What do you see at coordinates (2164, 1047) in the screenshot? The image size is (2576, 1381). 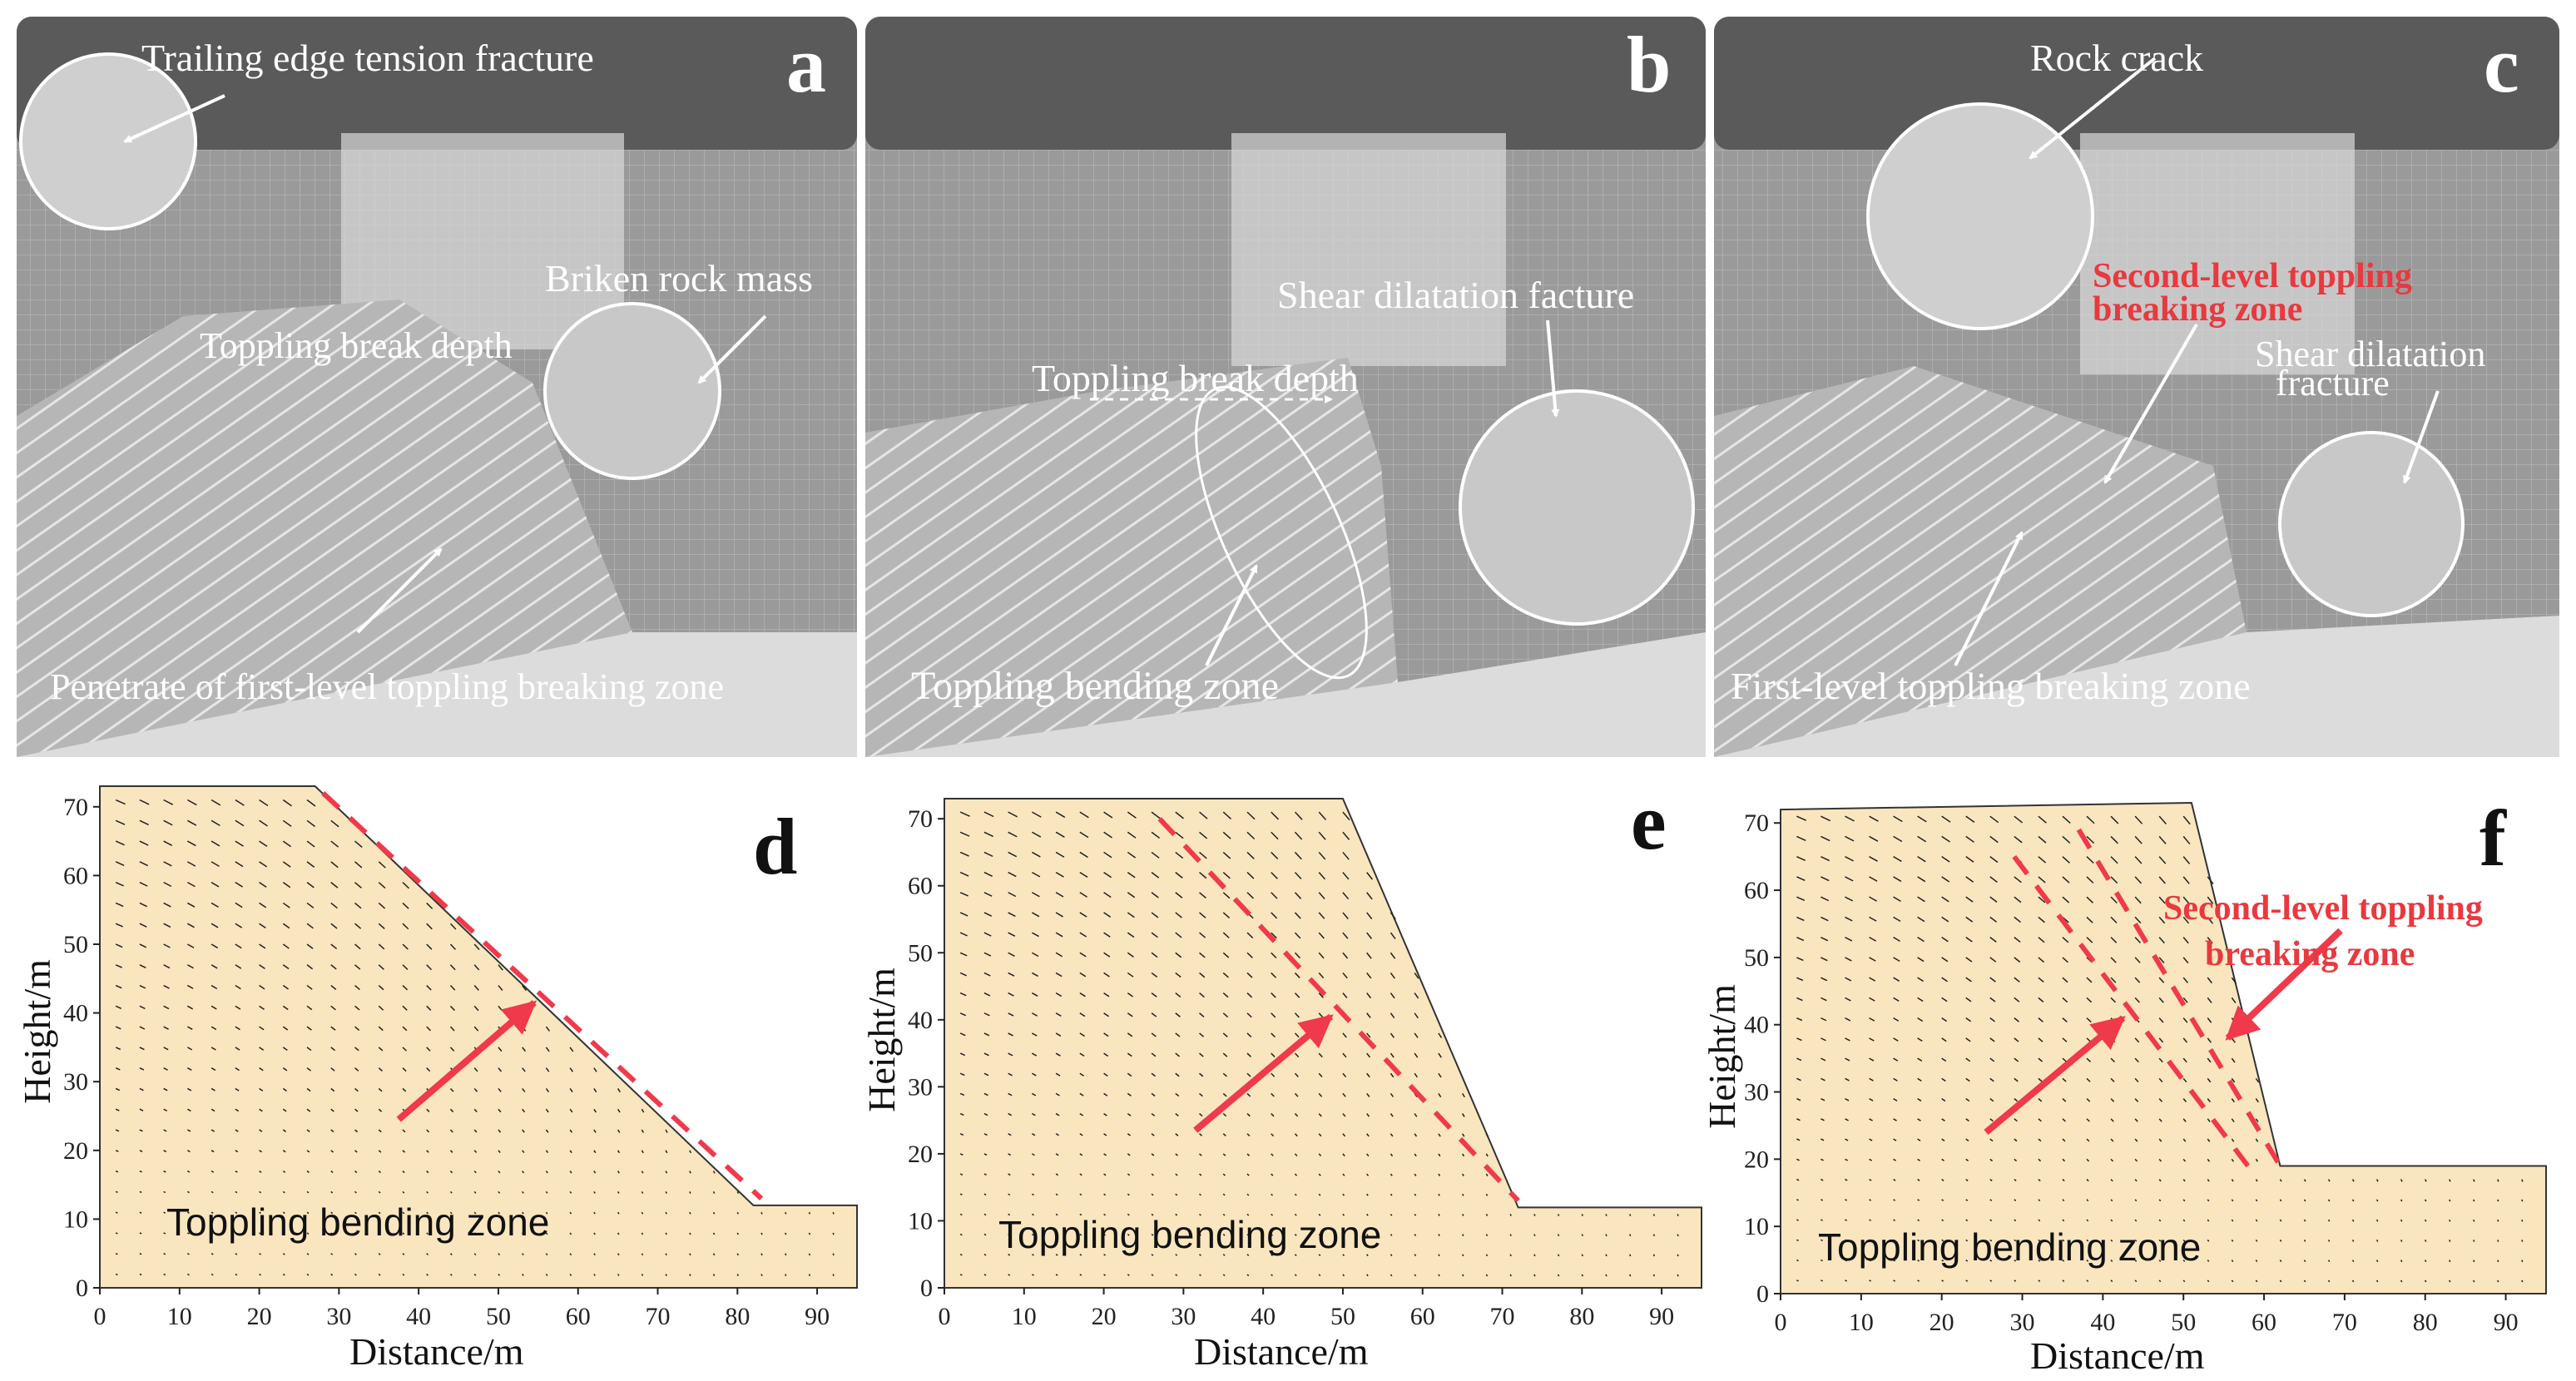 I see `slope-body` at bounding box center [2164, 1047].